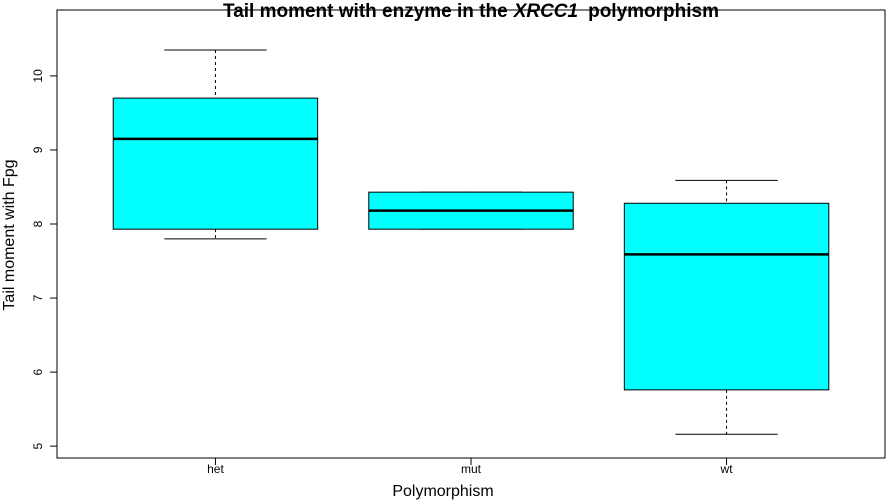 This screenshot has height=504, width=894. Describe the element at coordinates (653, 11) in the screenshot. I see `title-part: polymorphism` at that location.